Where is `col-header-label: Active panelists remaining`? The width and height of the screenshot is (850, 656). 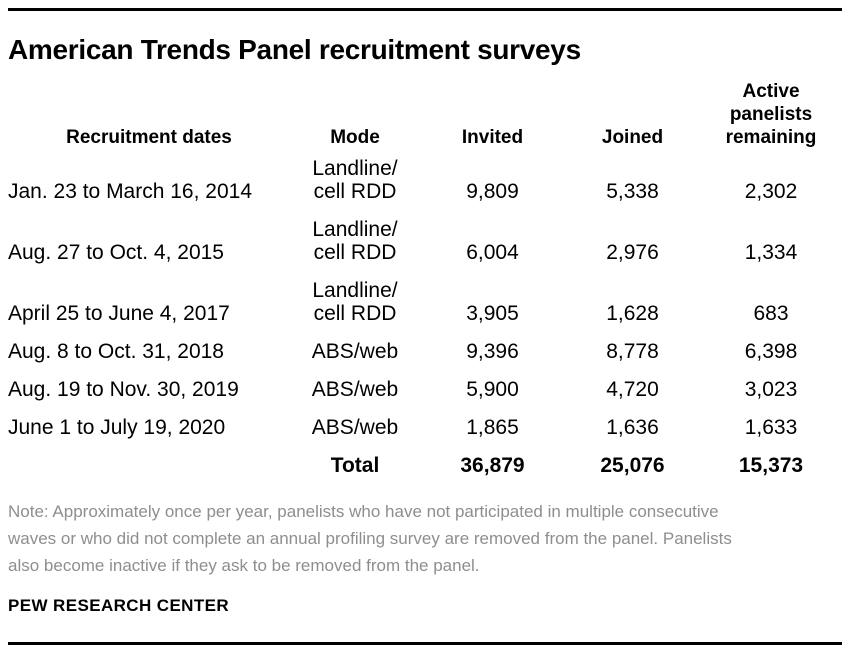 col-header-label: Active panelists remaining is located at coordinates (771, 114).